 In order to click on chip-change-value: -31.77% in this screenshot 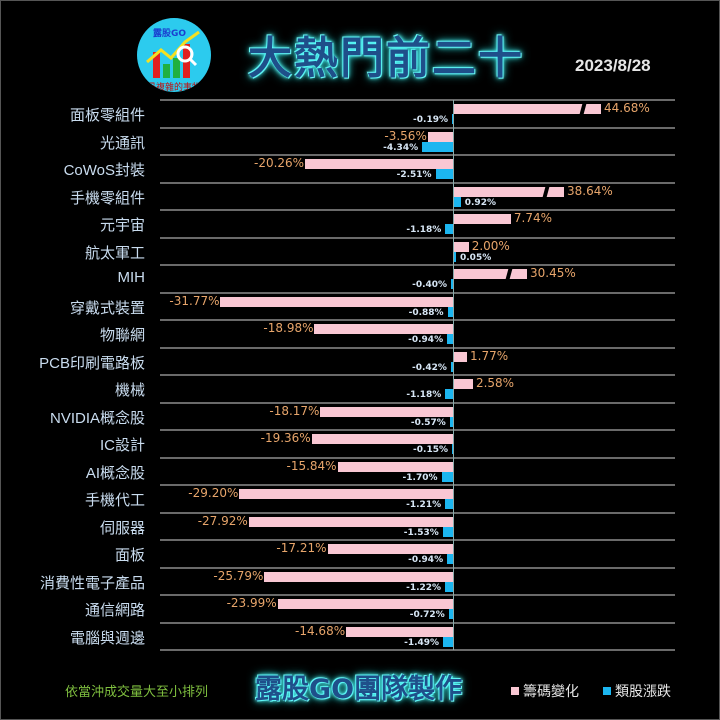, I will do `click(194, 300)`.